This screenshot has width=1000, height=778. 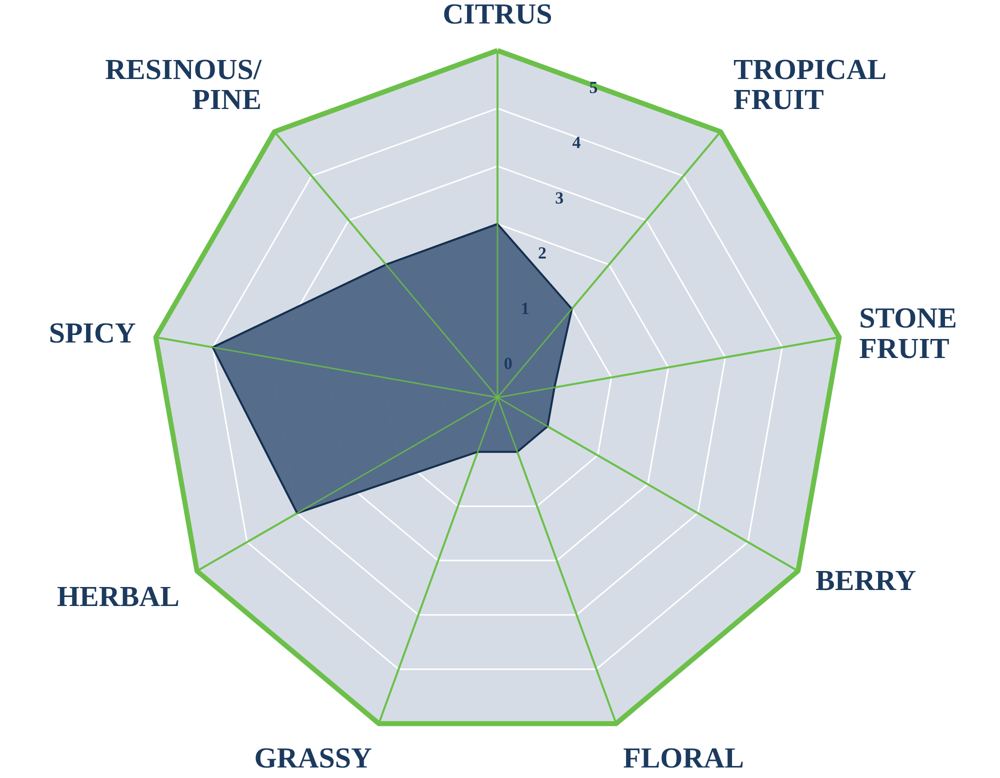 I want to click on spoke-label: RESINOUS/ PINE, so click(x=183, y=85).